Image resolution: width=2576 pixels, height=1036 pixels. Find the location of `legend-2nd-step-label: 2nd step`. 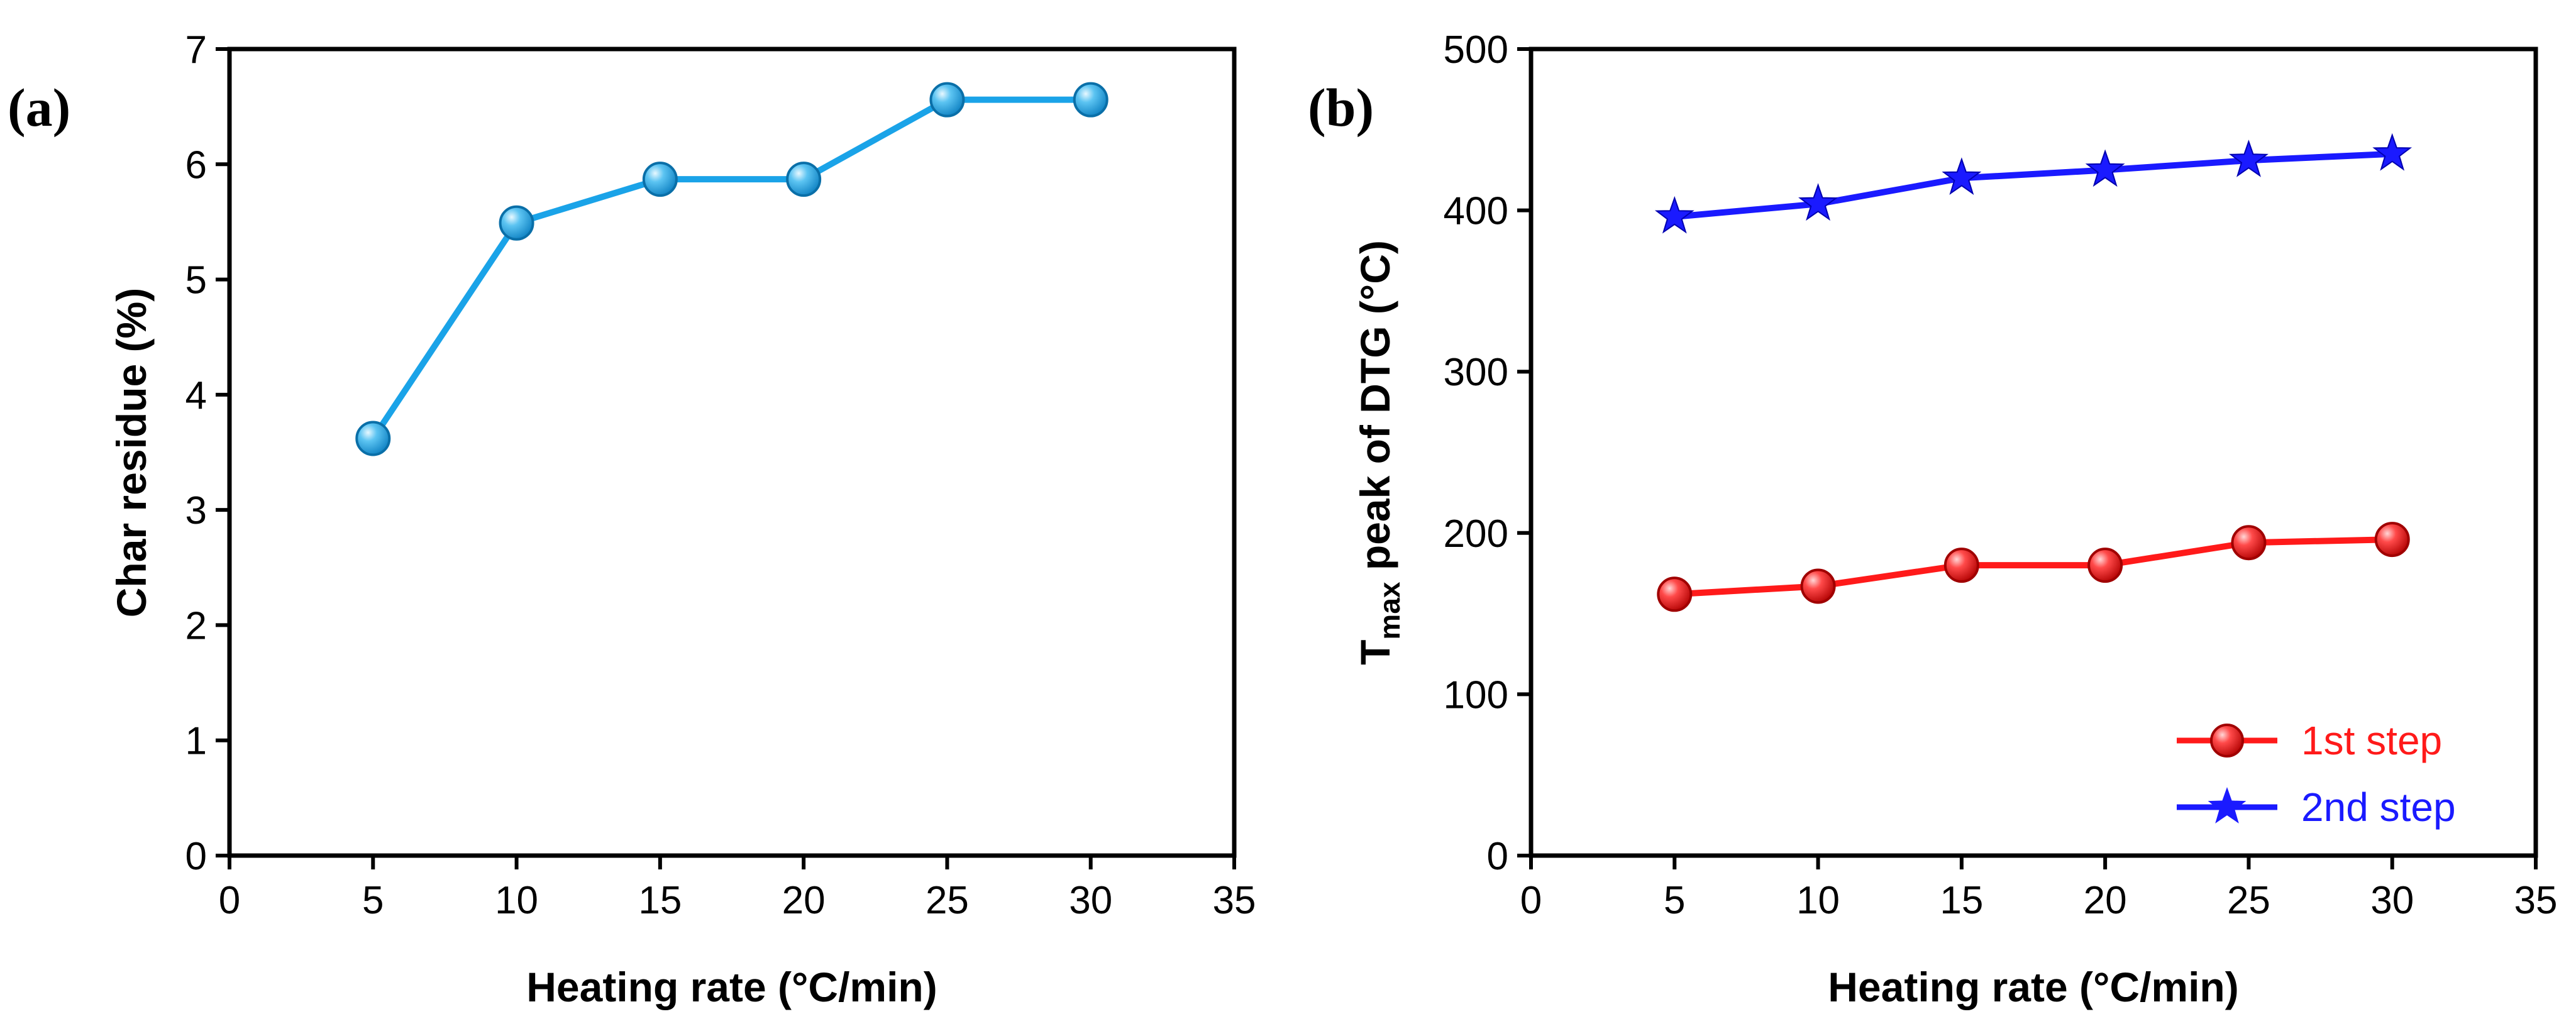

legend-2nd-step-label: 2nd step is located at coordinates (2378, 807).